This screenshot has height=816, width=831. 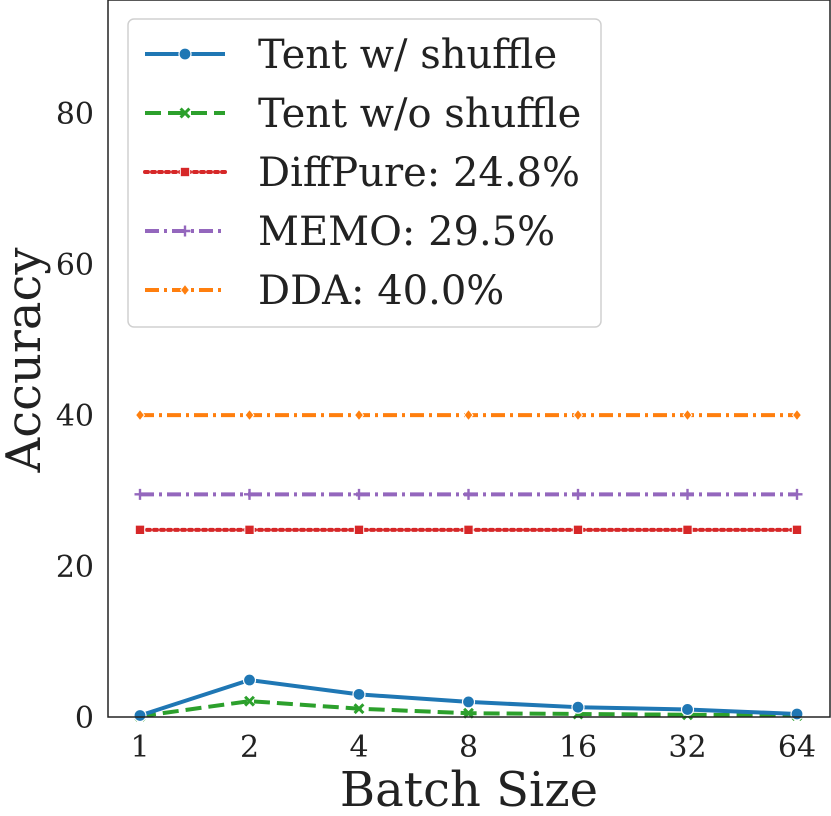 I want to click on legend-label-dda: DDA: 40.0%, so click(x=381, y=291).